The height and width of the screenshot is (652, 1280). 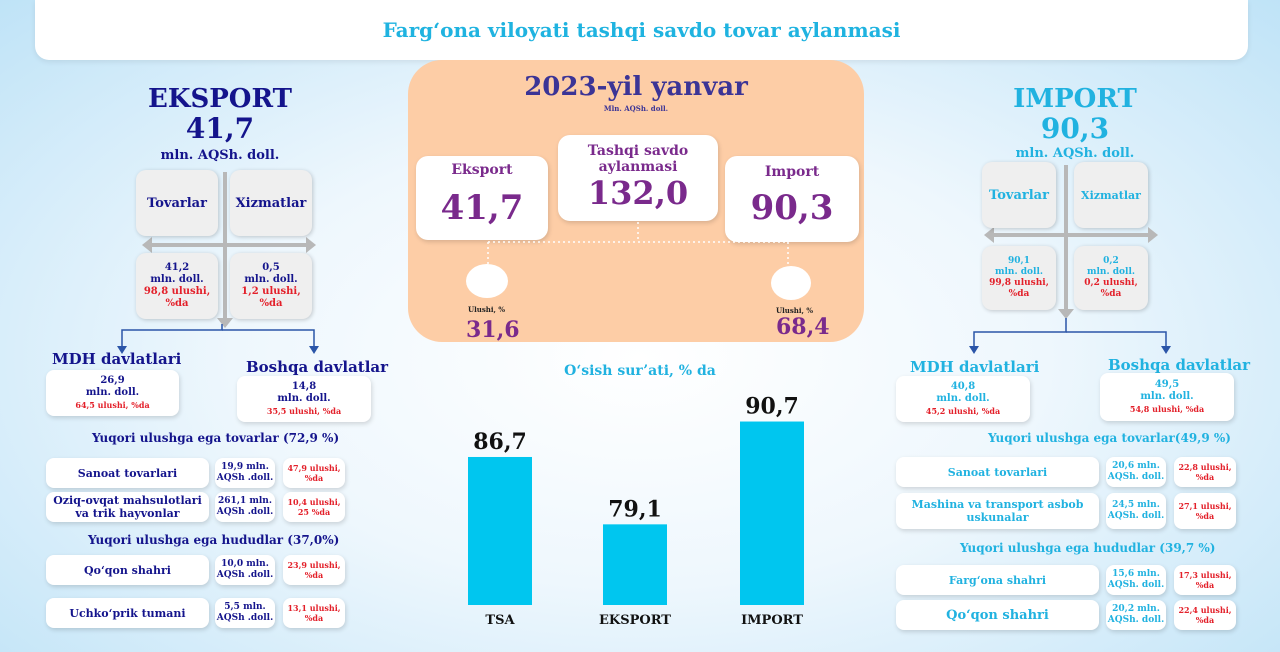 I want to click on import-region-row-1-value: 15,6 mln. AQSh. doll., so click(x=1136, y=580).